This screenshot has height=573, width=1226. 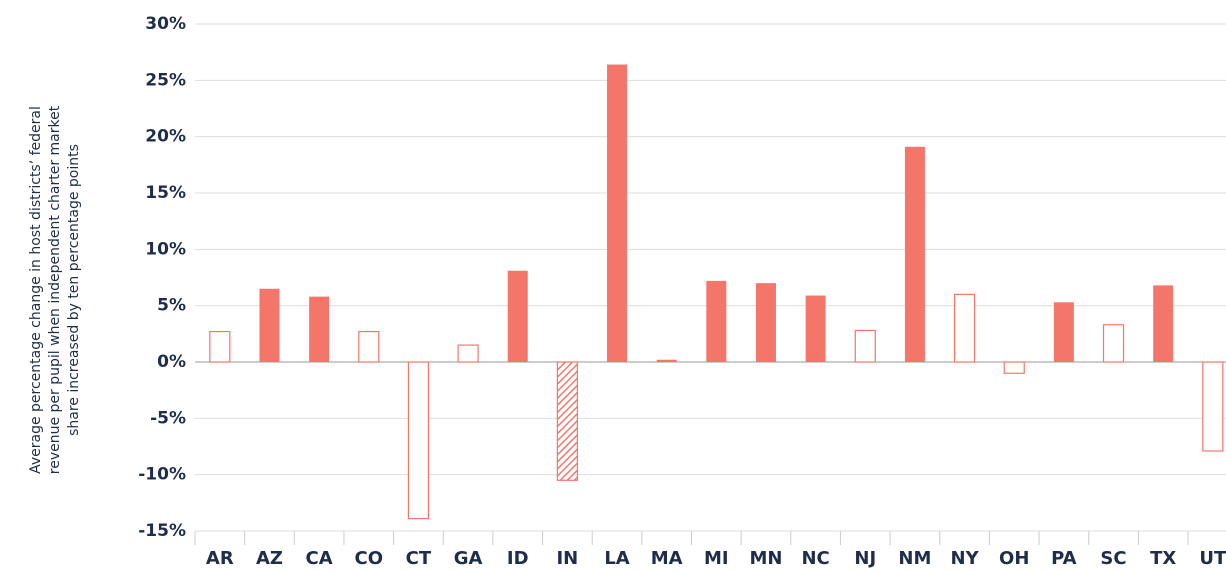 What do you see at coordinates (765, 558) in the screenshot?
I see `x-tick-label: MN` at bounding box center [765, 558].